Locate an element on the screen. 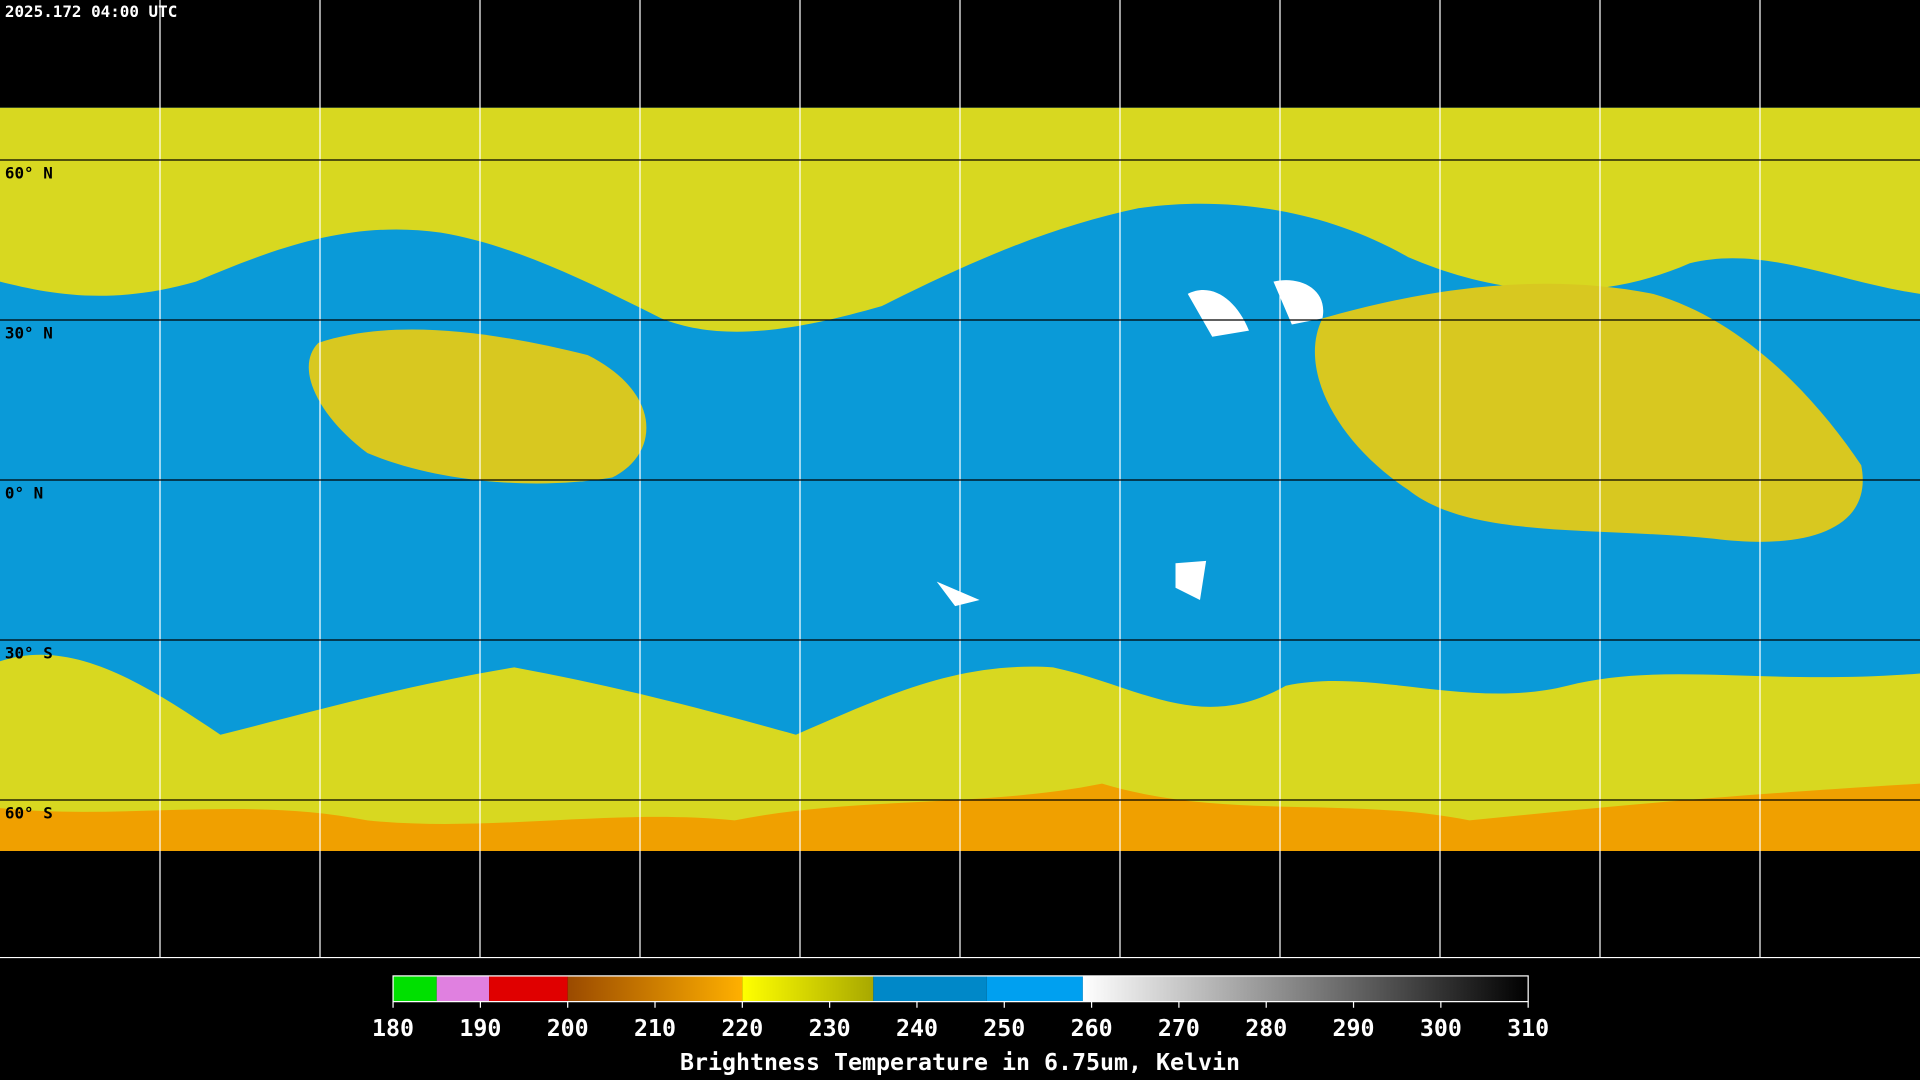  colorbar-tick-label: 300 is located at coordinates (1441, 1028).